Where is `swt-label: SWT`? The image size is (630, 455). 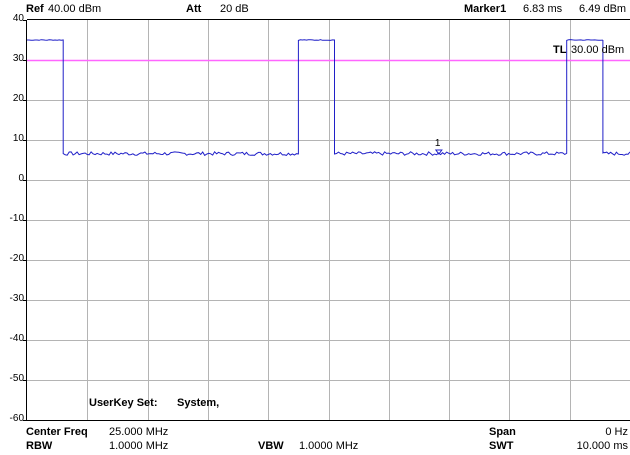 swt-label: SWT is located at coordinates (501, 446).